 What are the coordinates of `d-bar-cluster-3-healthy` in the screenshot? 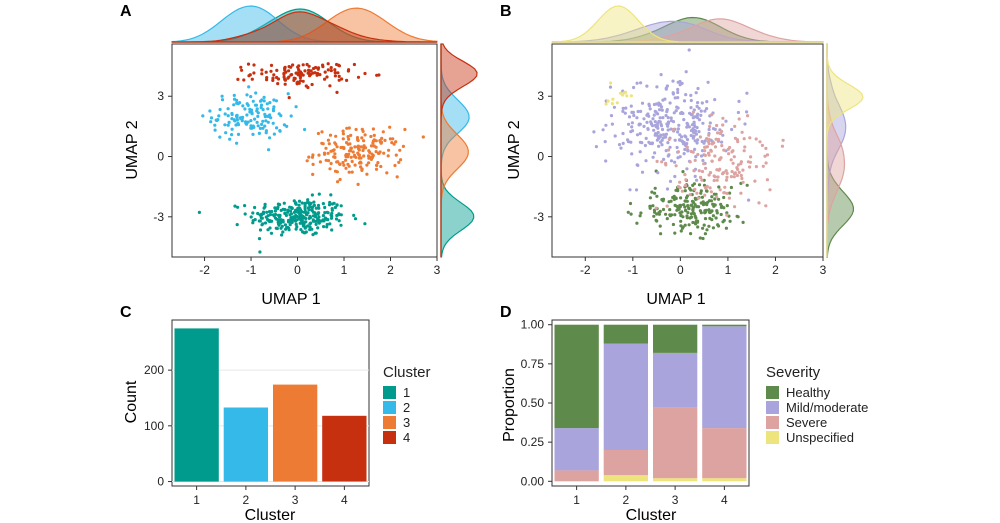 It's located at (675, 338).